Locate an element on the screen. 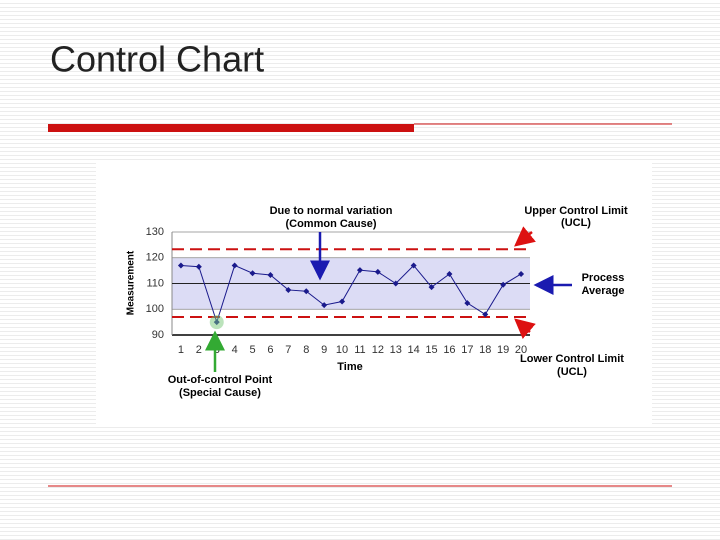  x-tick-label: 19 is located at coordinates (503, 350).